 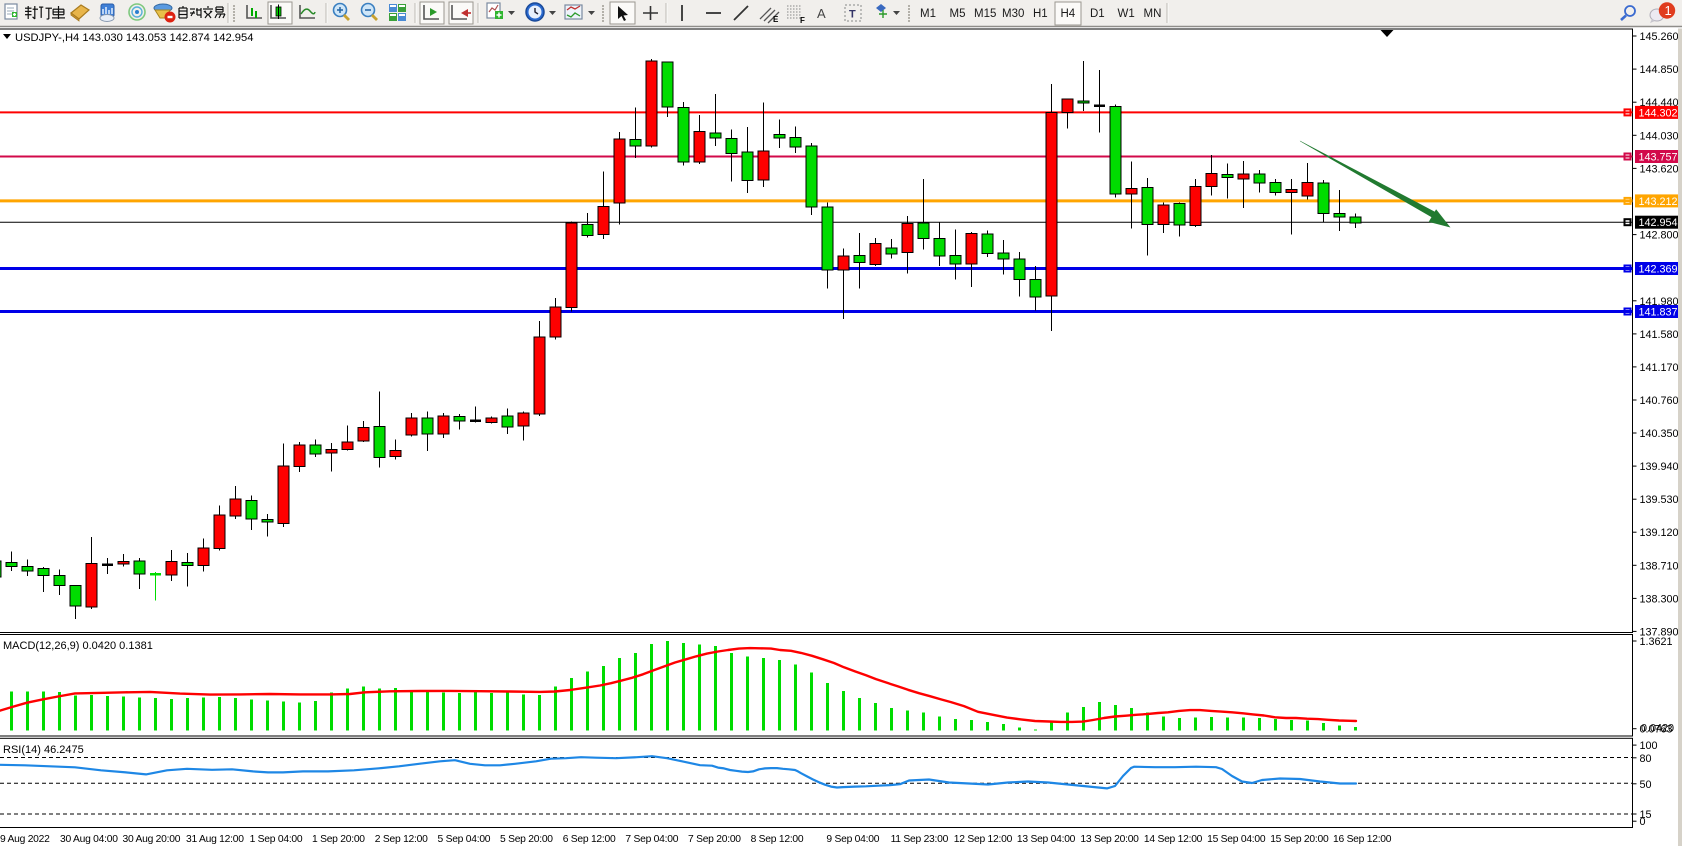 What do you see at coordinates (985, 14) in the screenshot?
I see `svg-text: M15` at bounding box center [985, 14].